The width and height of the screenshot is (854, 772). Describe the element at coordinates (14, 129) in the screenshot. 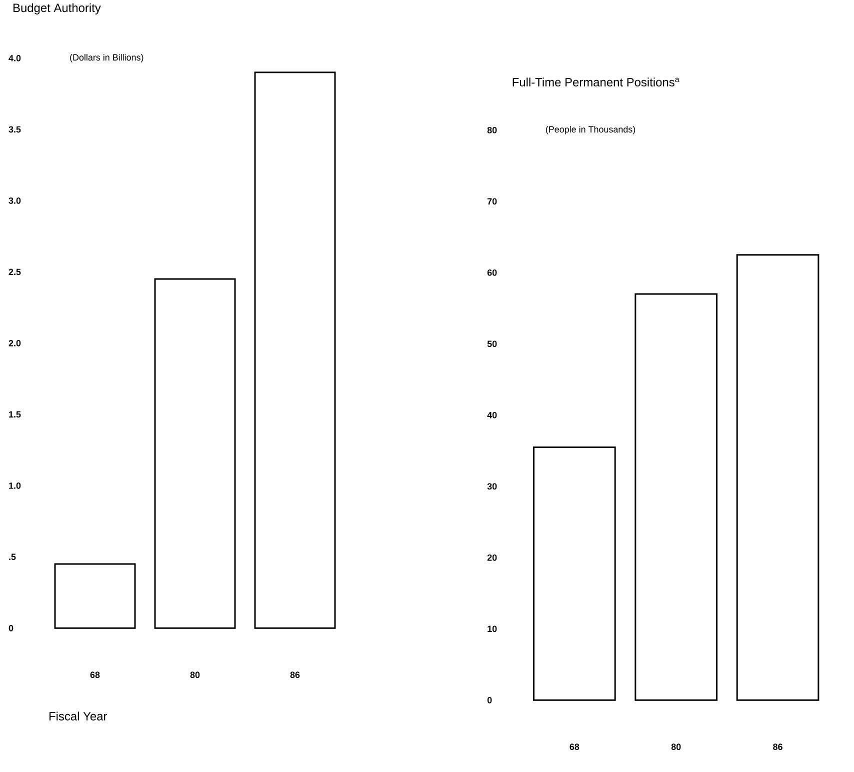

I see `y-tick-label: 3.5` at that location.